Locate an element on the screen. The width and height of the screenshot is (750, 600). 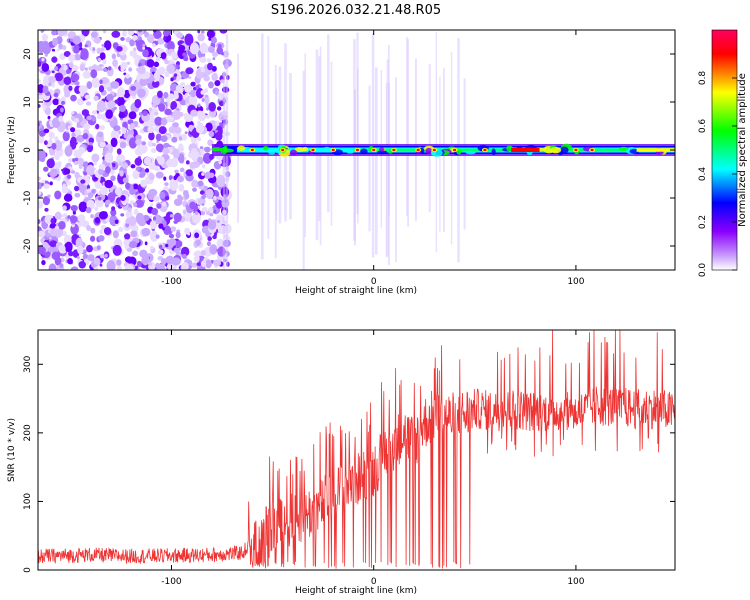
y-tick-label: 20 is located at coordinates (28, 54).